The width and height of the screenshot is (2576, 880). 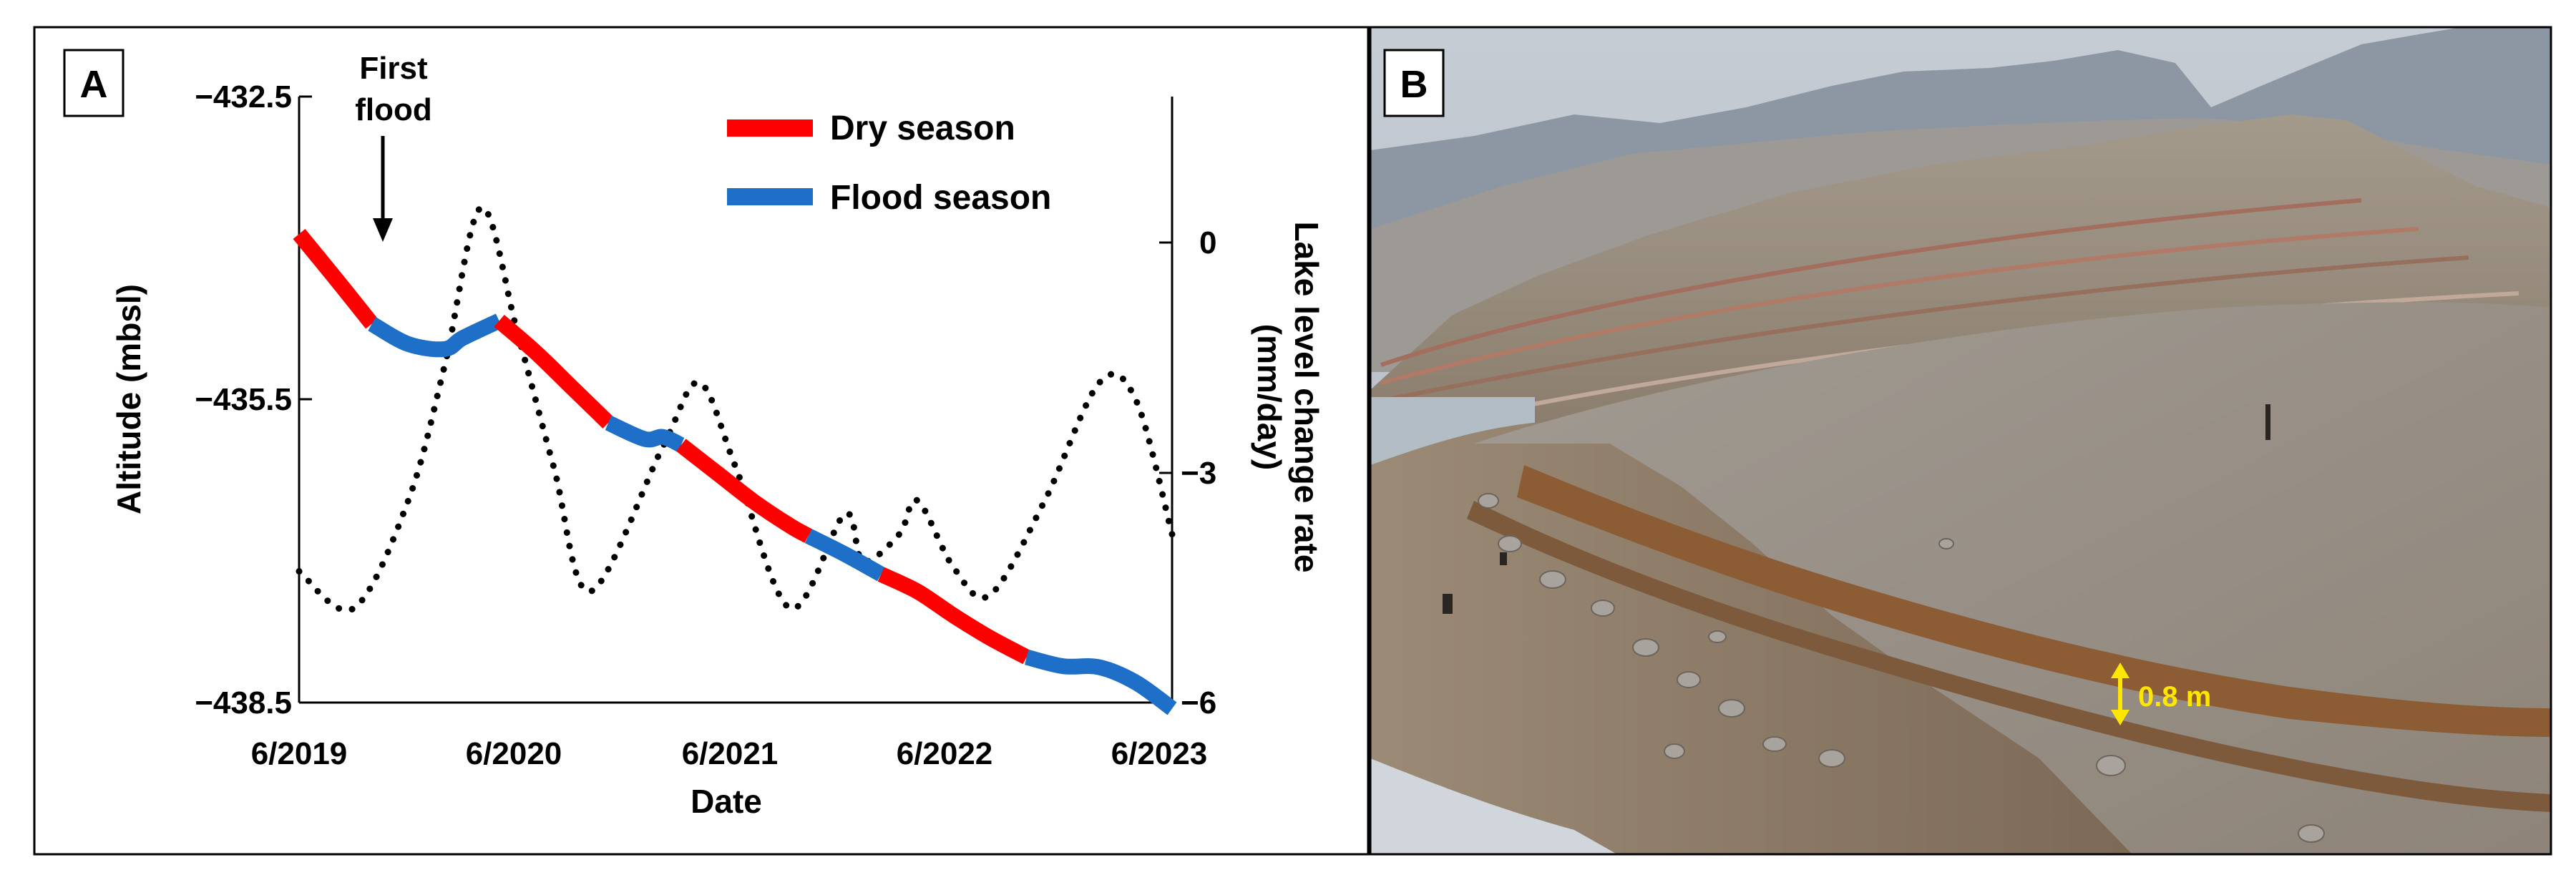 I want to click on x-tick-label: 6/2022, so click(x=945, y=753).